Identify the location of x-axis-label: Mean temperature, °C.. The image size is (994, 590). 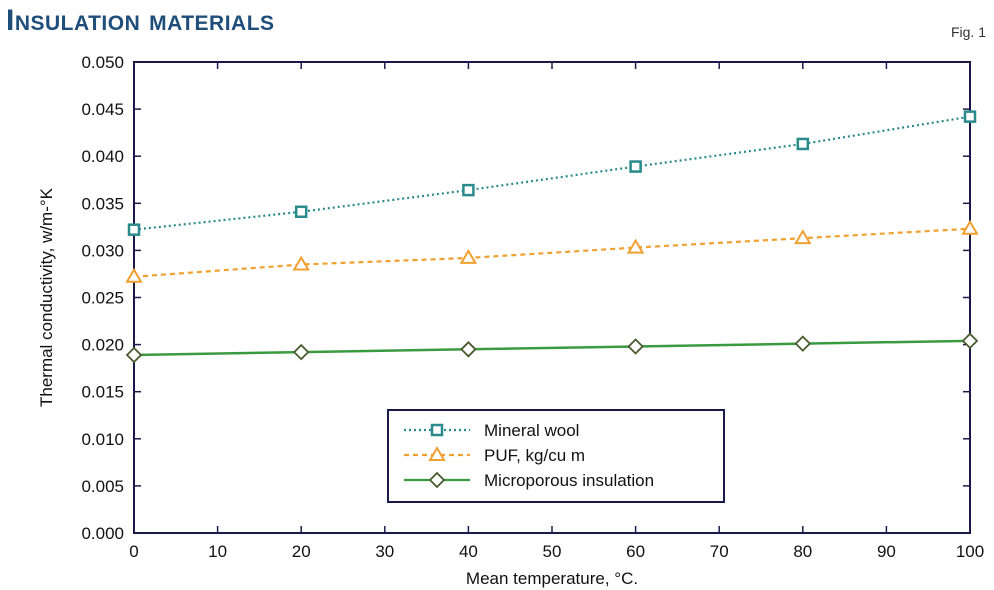
(552, 578).